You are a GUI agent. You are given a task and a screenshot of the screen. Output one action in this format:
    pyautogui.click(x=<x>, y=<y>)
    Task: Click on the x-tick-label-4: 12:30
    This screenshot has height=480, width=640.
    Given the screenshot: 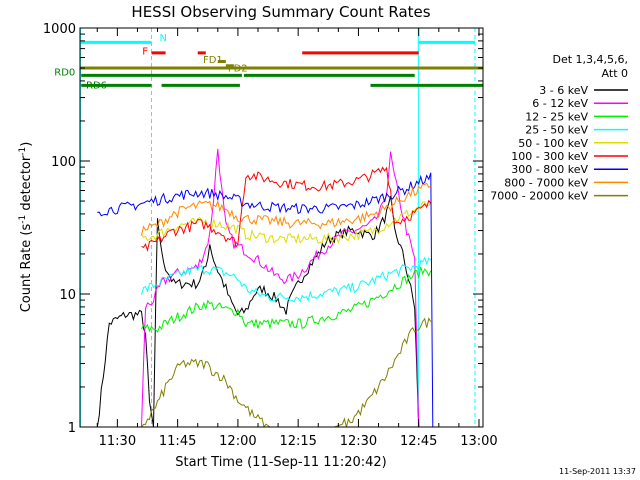 What is the action you would take?
    pyautogui.click(x=358, y=441)
    